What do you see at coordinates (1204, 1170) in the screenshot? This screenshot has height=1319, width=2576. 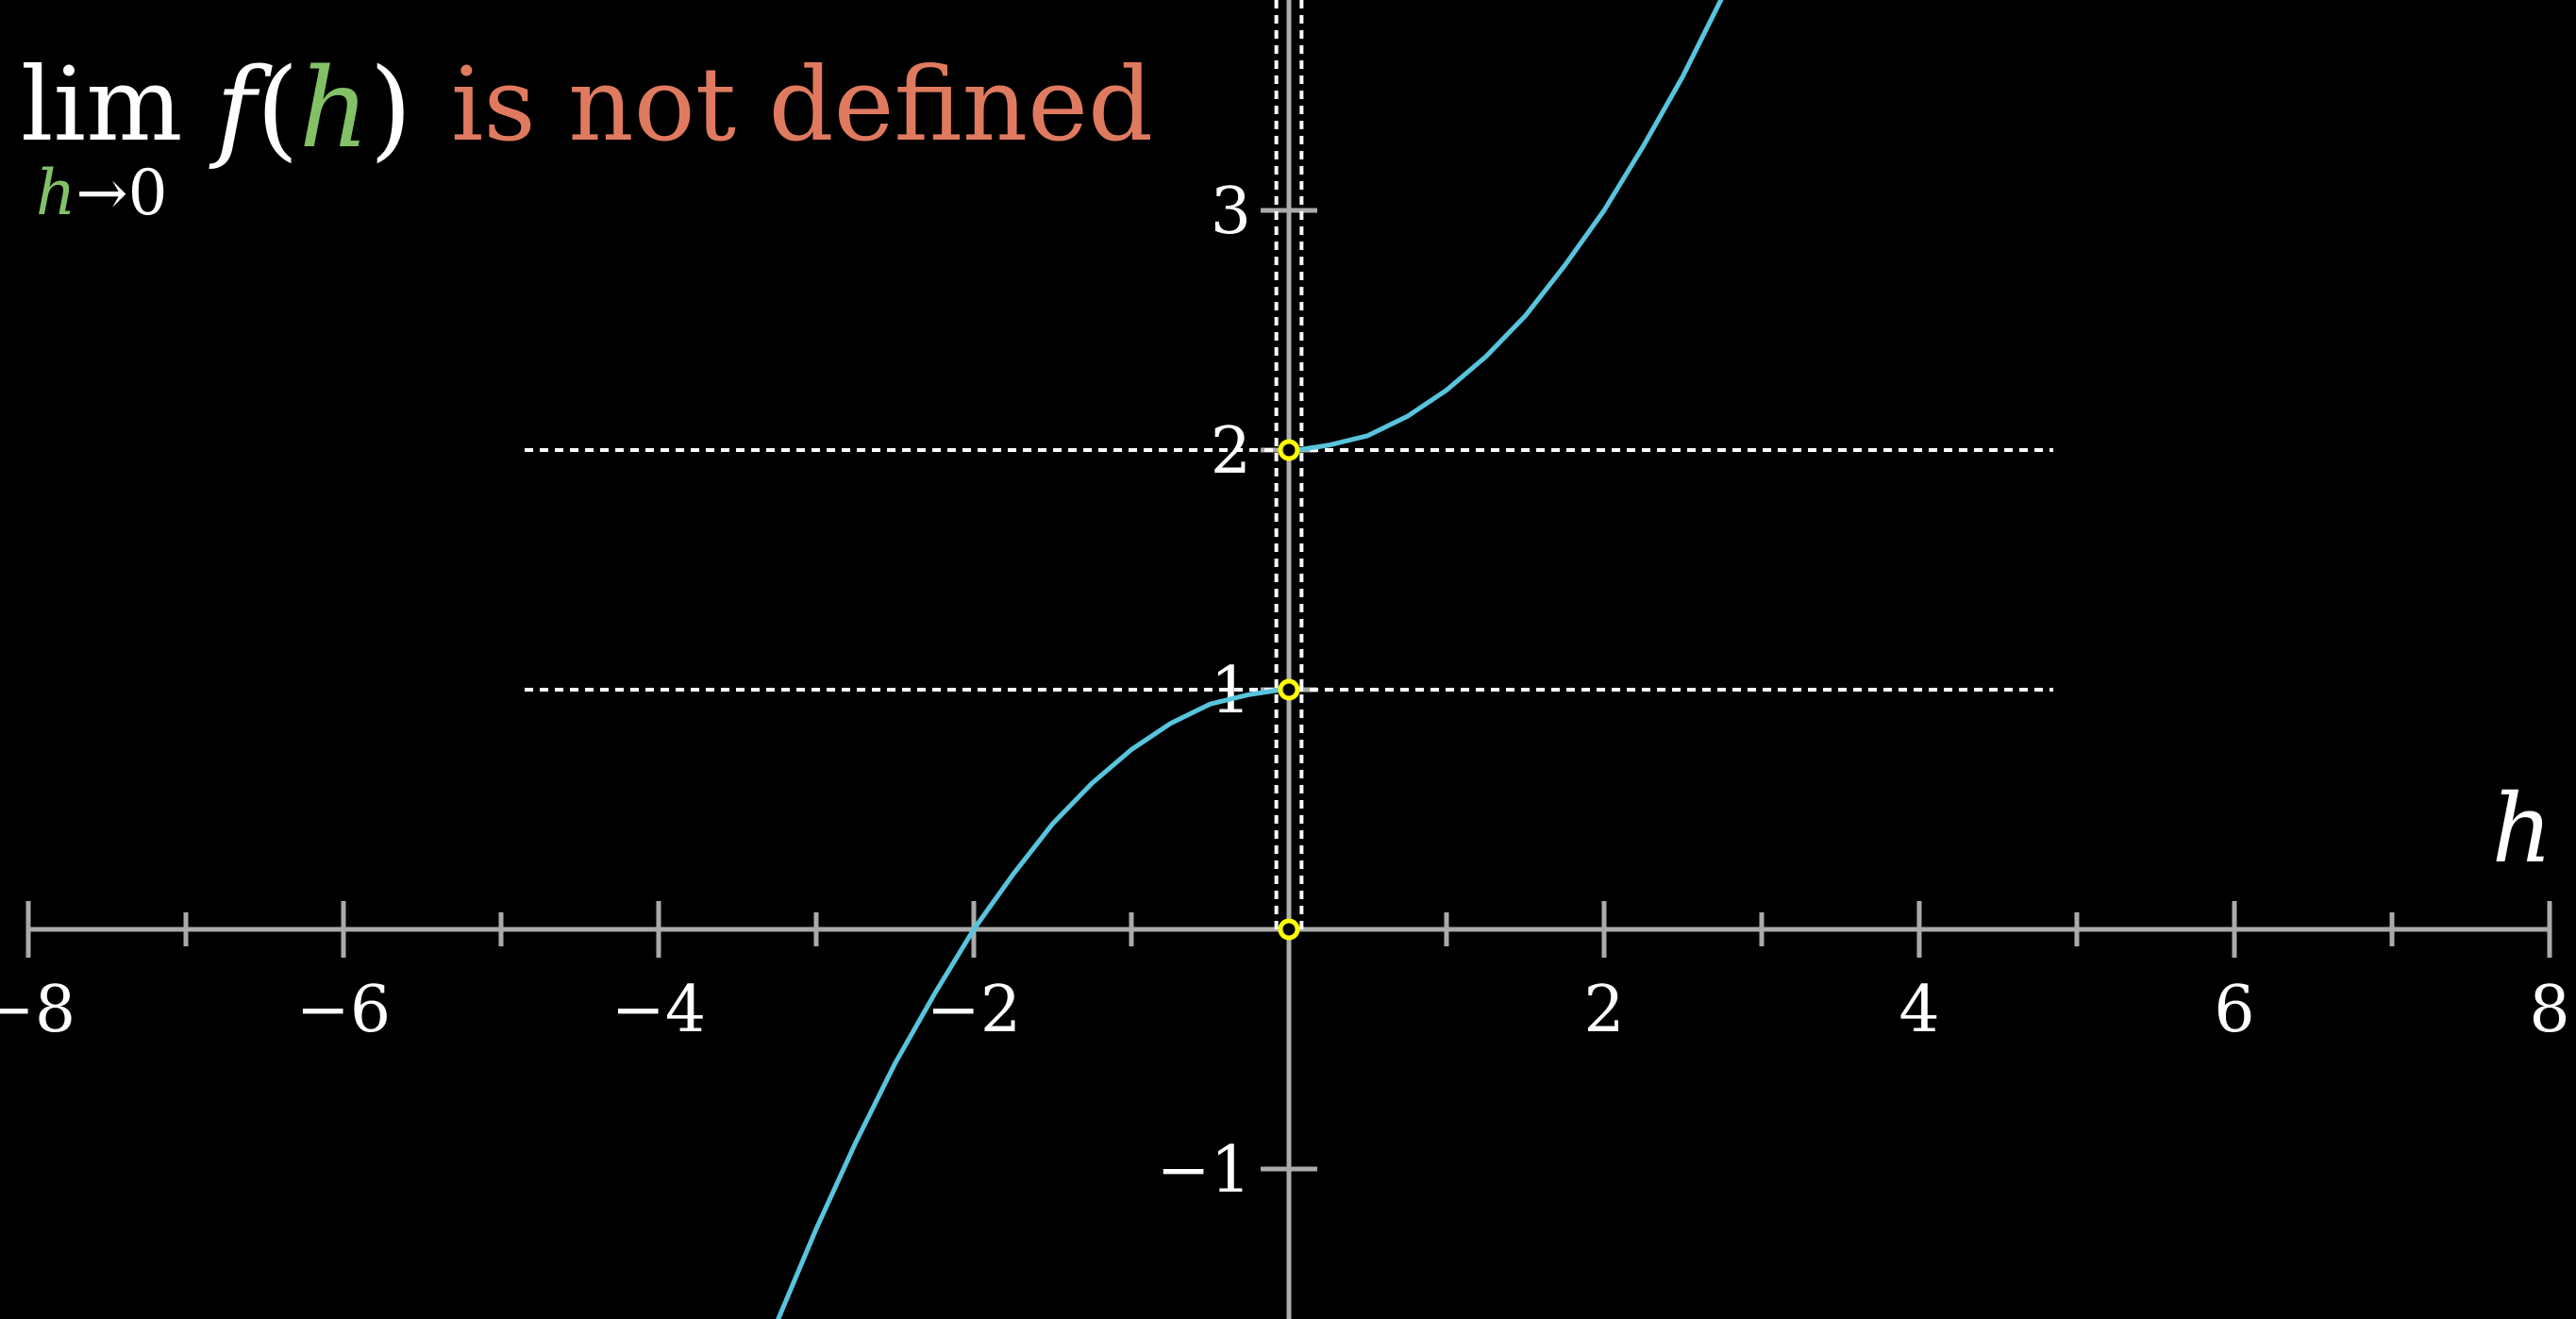 I see `y-tick-label: −1` at bounding box center [1204, 1170].